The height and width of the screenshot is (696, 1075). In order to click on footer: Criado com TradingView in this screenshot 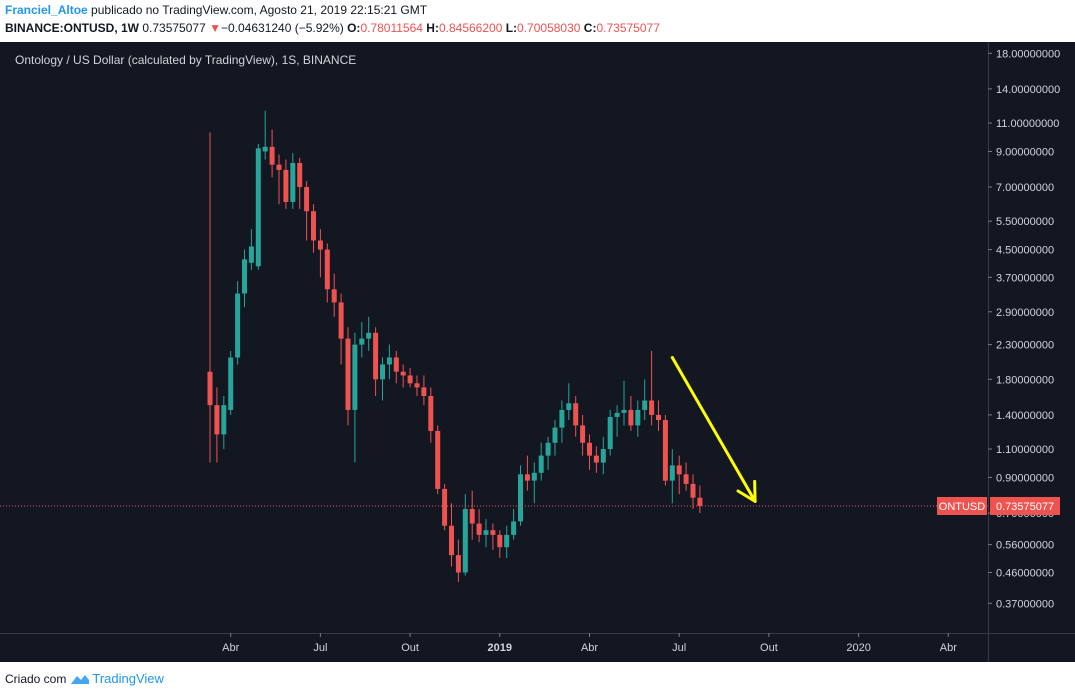, I will do `click(84, 678)`.